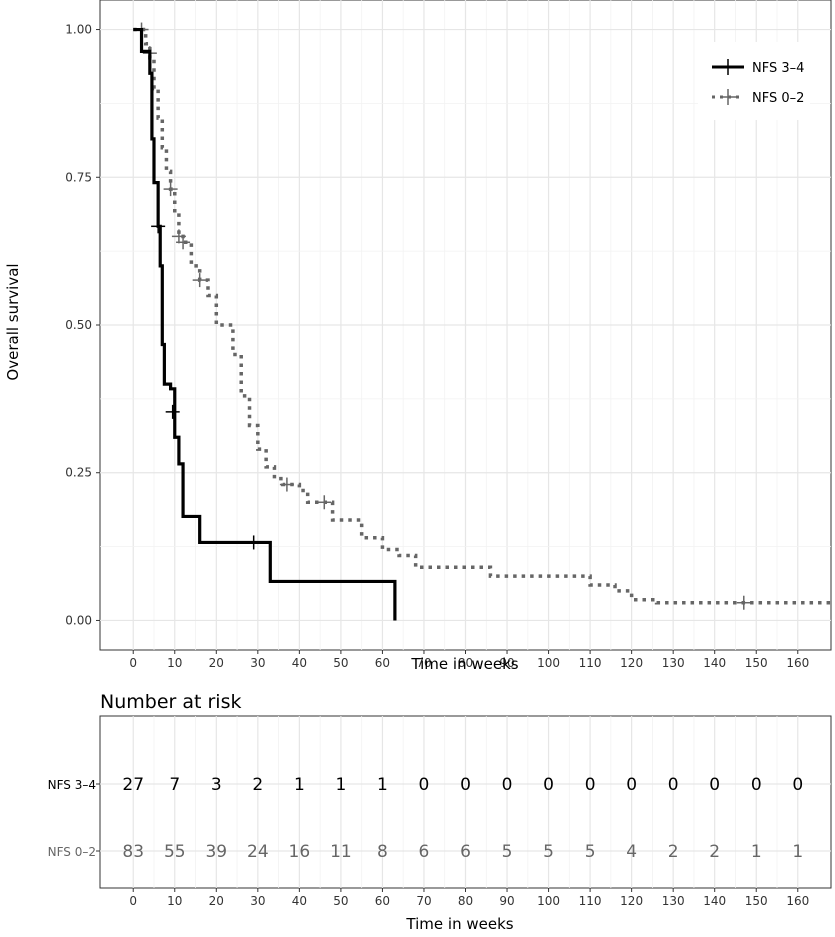  What do you see at coordinates (133, 852) in the screenshot?
I see `risk-value: 83` at bounding box center [133, 852].